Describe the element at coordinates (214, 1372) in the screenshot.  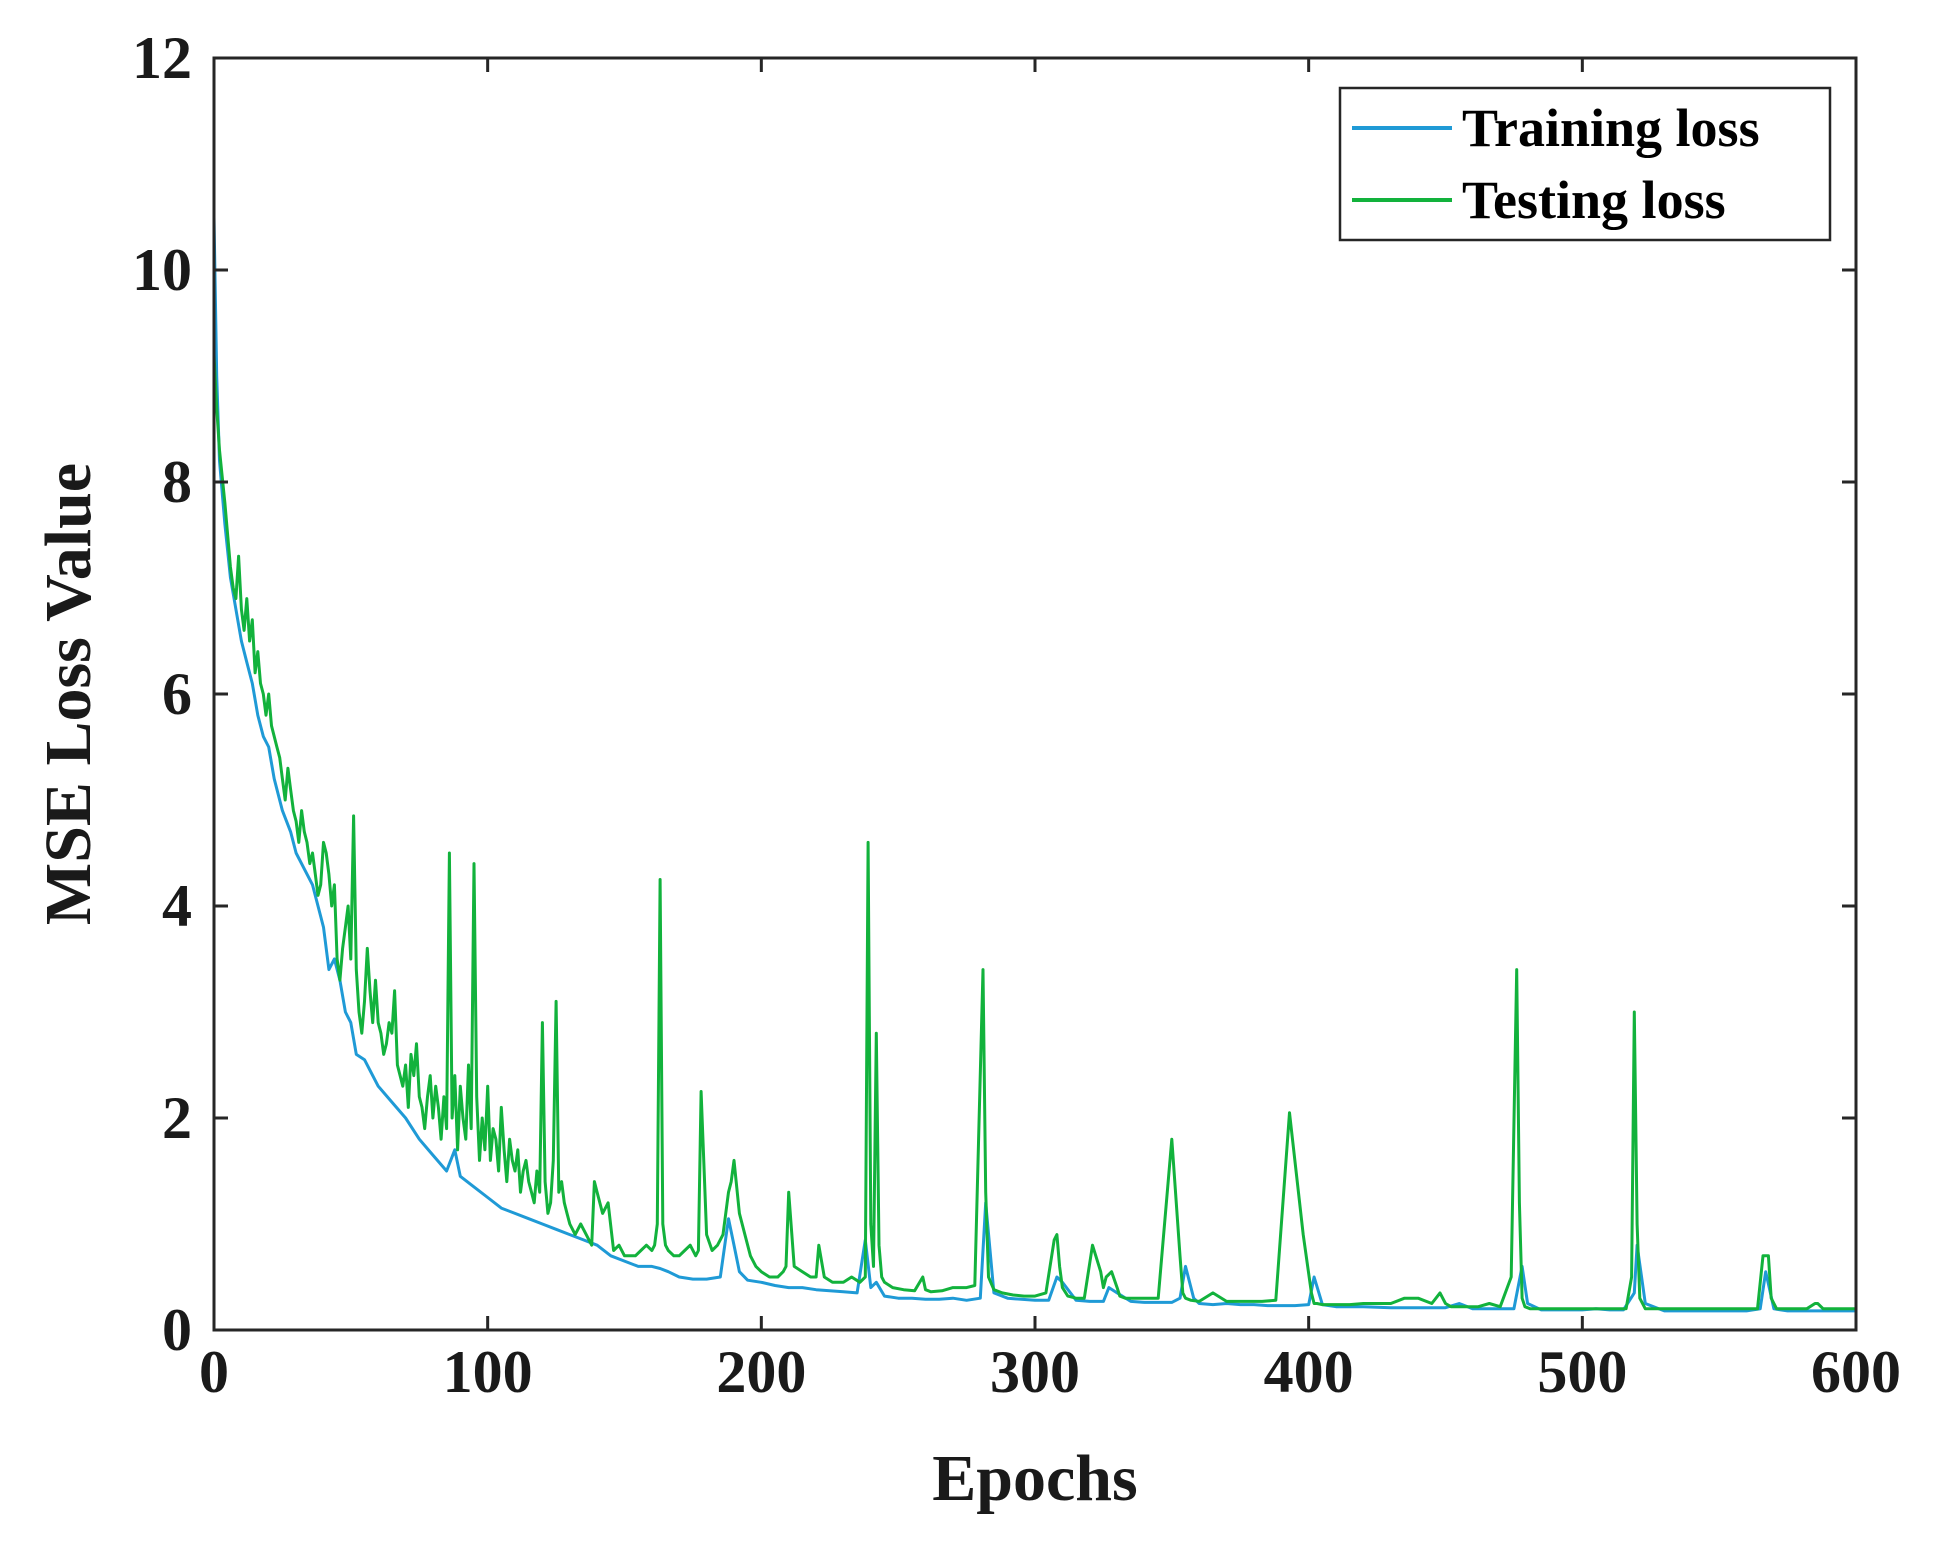
I see `x-tick-label: 0` at that location.